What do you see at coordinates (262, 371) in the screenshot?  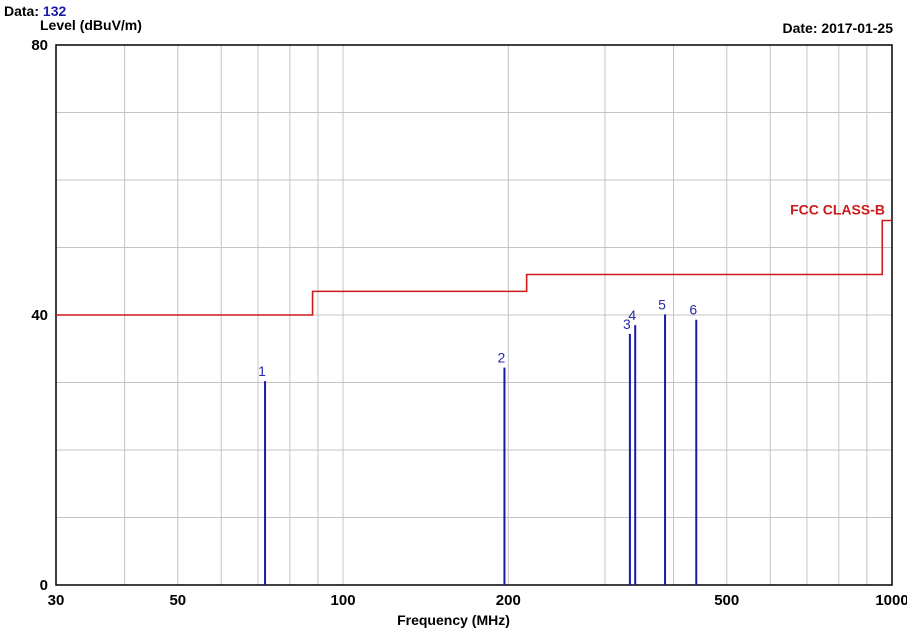 I see `marker-label: 1` at bounding box center [262, 371].